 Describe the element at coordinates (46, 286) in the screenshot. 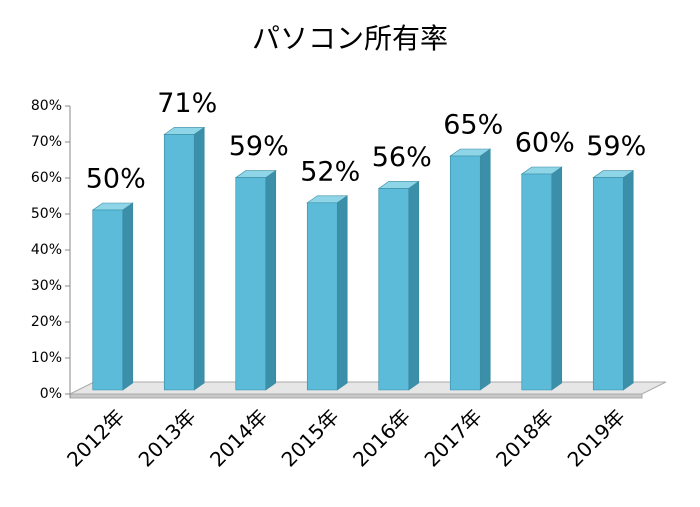

I see `y-tick-label: 30%` at that location.